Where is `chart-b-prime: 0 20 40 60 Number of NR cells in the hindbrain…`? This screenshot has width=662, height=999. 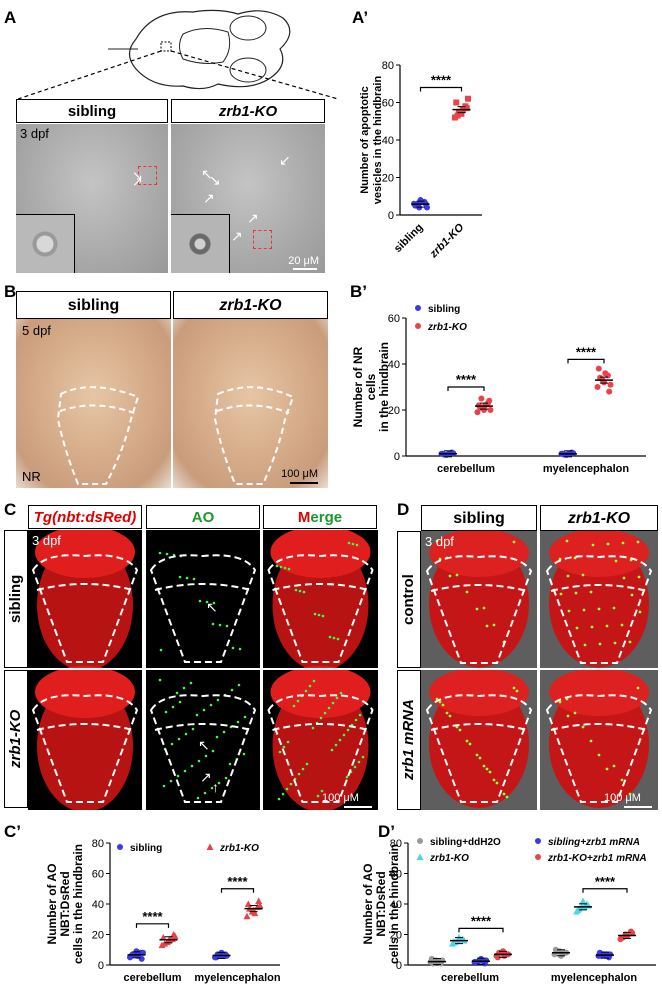 chart-b-prime: 0 20 40 60 Number of NR cells in the hindbrain… is located at coordinates (498, 389).